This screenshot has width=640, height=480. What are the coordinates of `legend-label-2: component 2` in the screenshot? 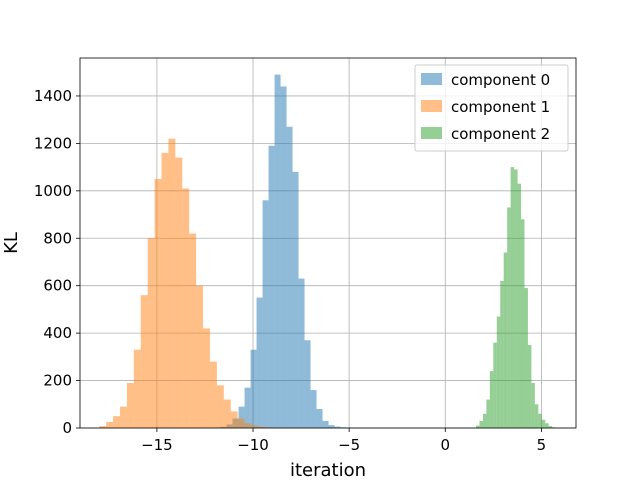 It's located at (500, 134).